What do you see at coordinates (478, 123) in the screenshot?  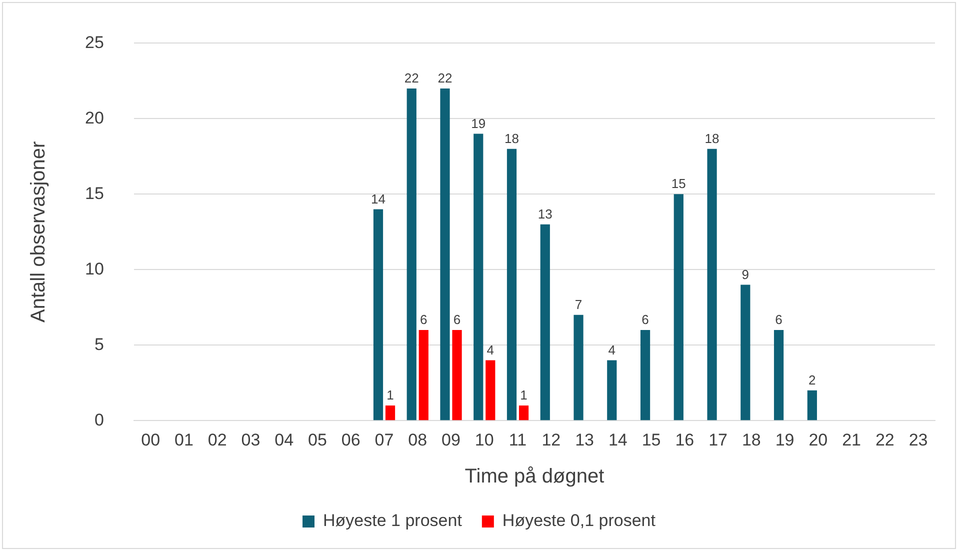 I see `data-label: 19` at bounding box center [478, 123].